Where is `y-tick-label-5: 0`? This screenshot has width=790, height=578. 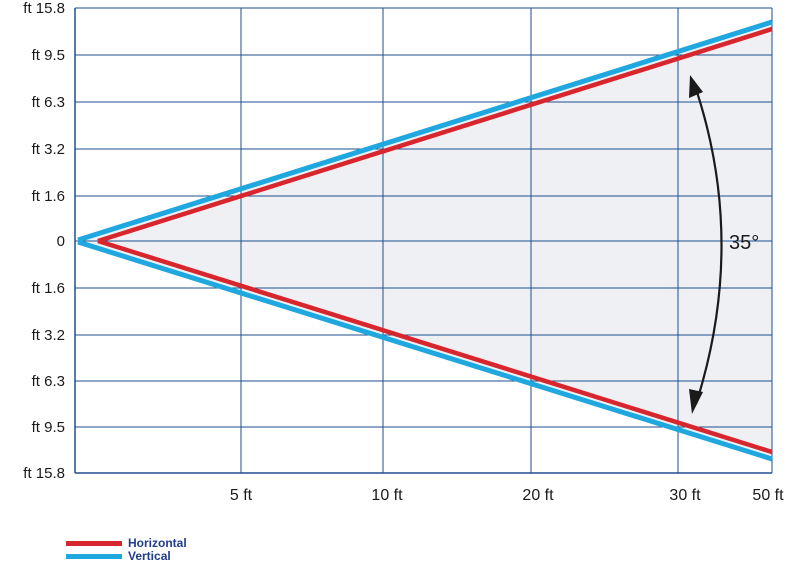
y-tick-label-5: 0 is located at coordinates (61, 241).